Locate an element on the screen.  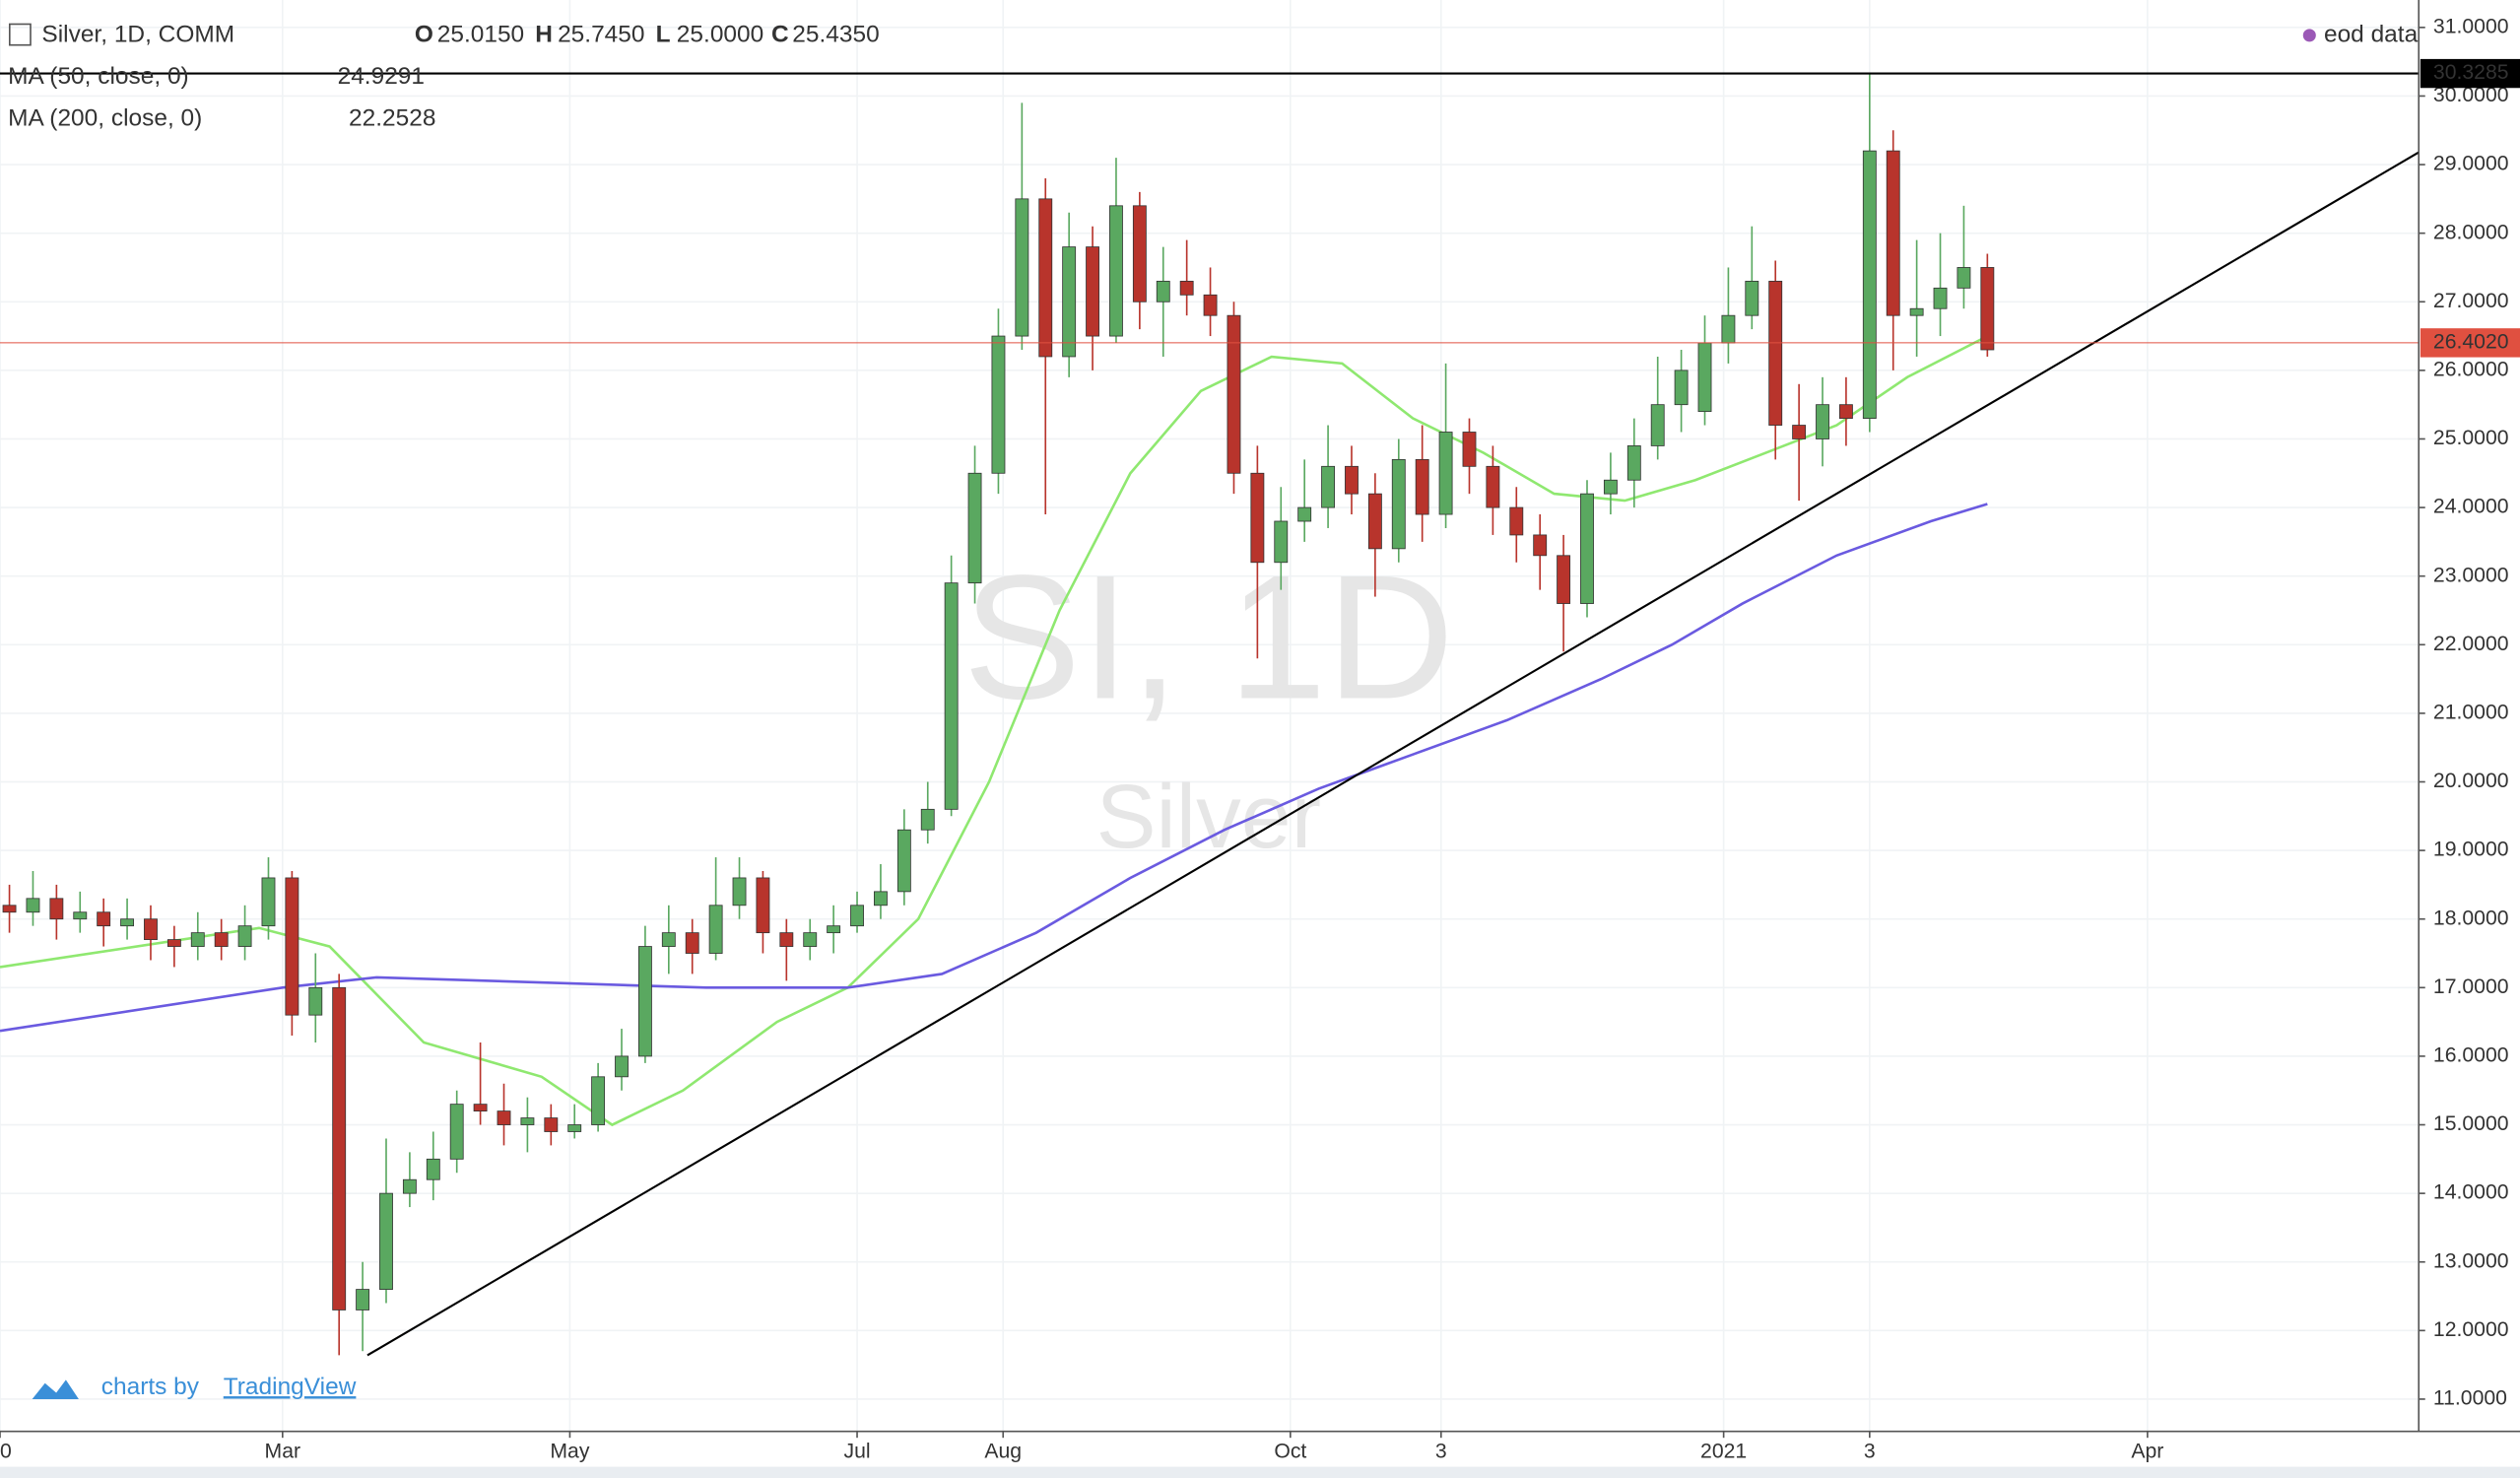
o-value: 25.0150 is located at coordinates (480, 34).